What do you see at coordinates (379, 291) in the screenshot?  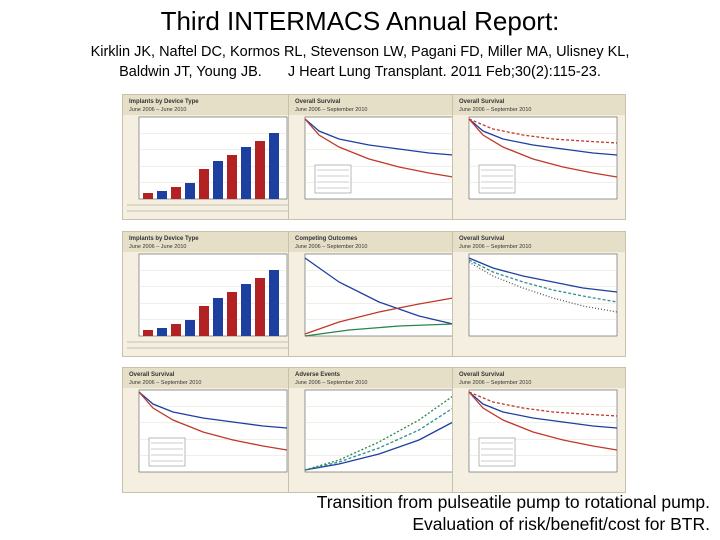 I see `alive-device-curve` at bounding box center [379, 291].